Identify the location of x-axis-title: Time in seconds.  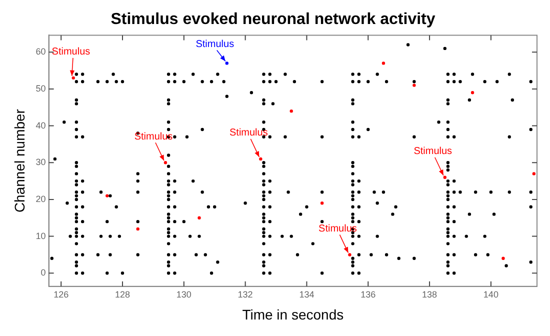
(293, 314).